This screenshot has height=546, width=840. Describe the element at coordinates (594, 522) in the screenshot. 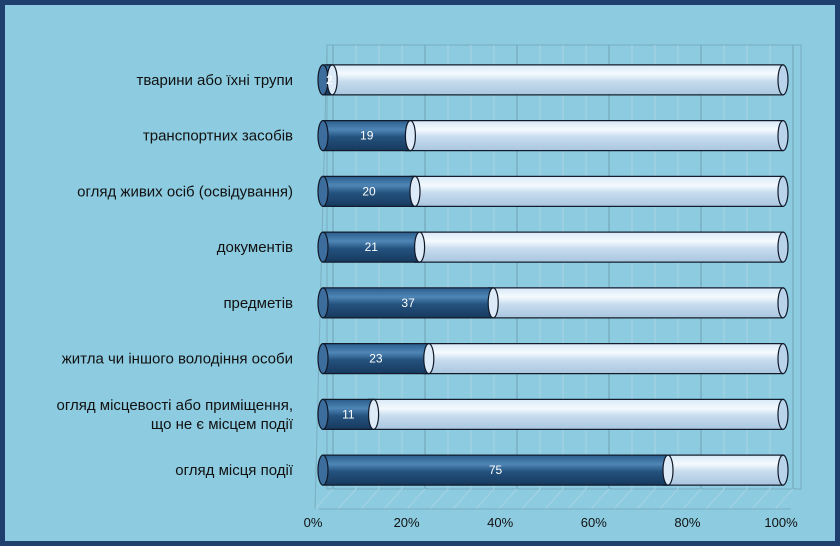

I see `x-tick-label: 60%` at that location.